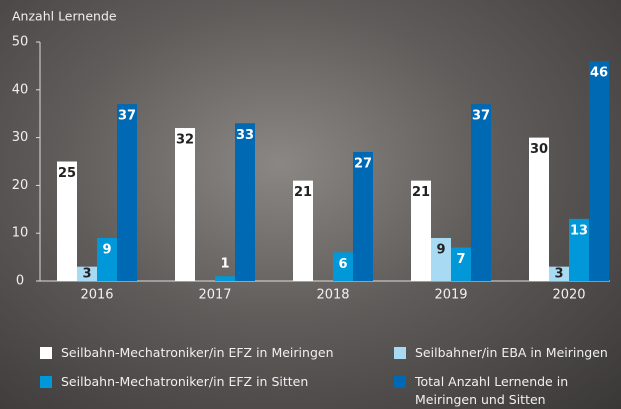 Image resolution: width=621 pixels, height=409 pixels. What do you see at coordinates (599, 73) in the screenshot?
I see `data-label: 46` at bounding box center [599, 73].